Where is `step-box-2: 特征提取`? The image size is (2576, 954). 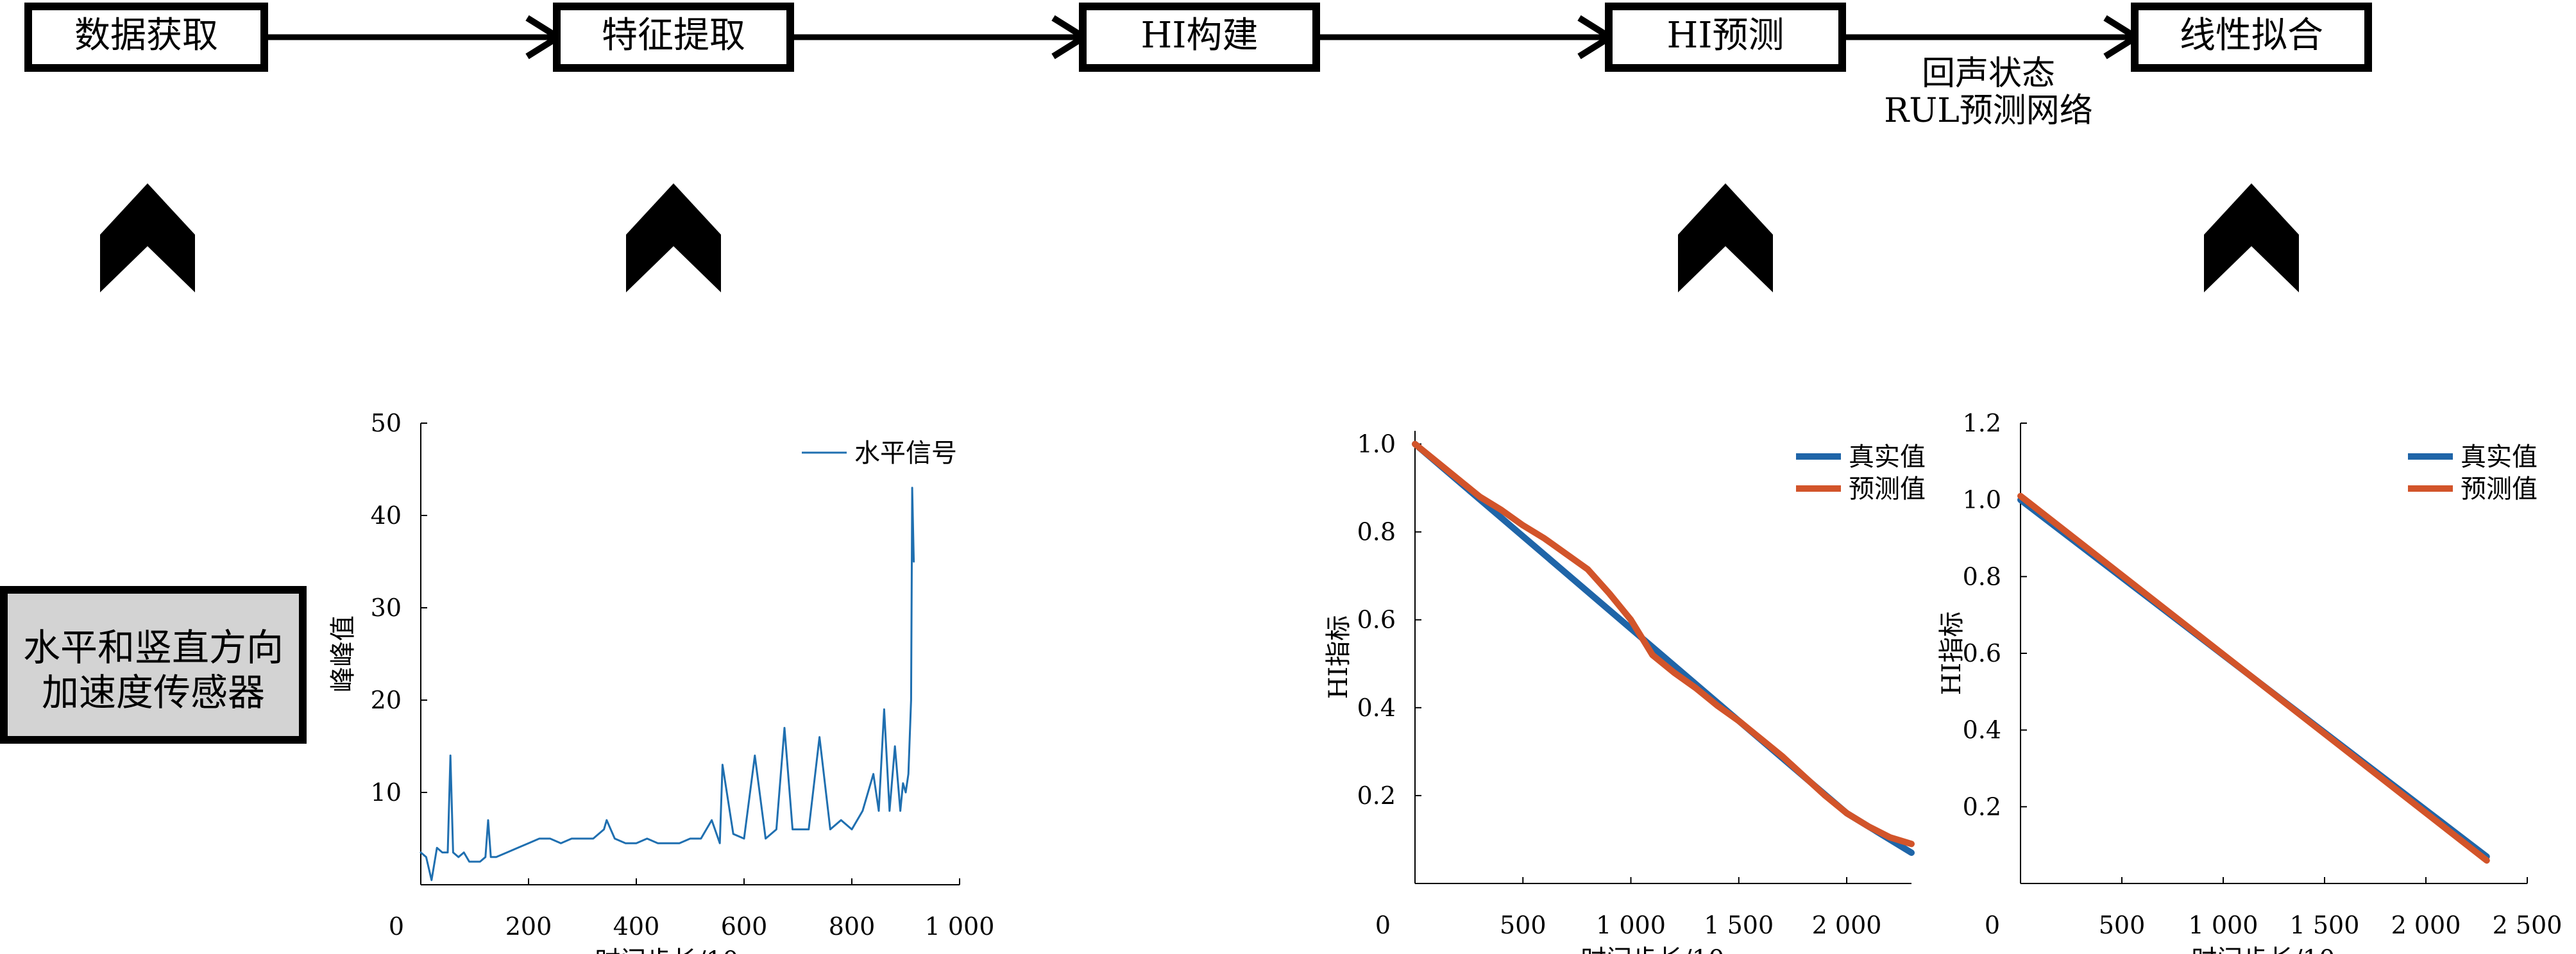 step-box-2: 特征提取 is located at coordinates (673, 37).